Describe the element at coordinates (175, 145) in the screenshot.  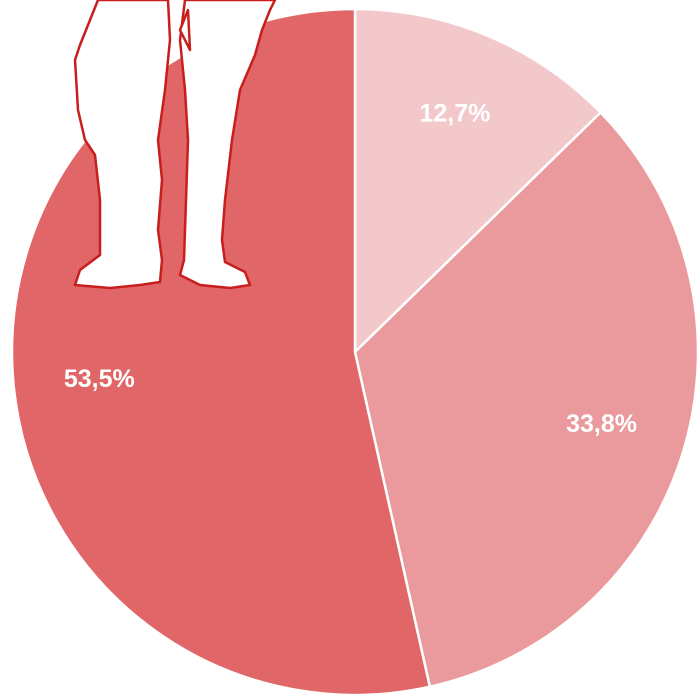
I see `silhouette` at that location.